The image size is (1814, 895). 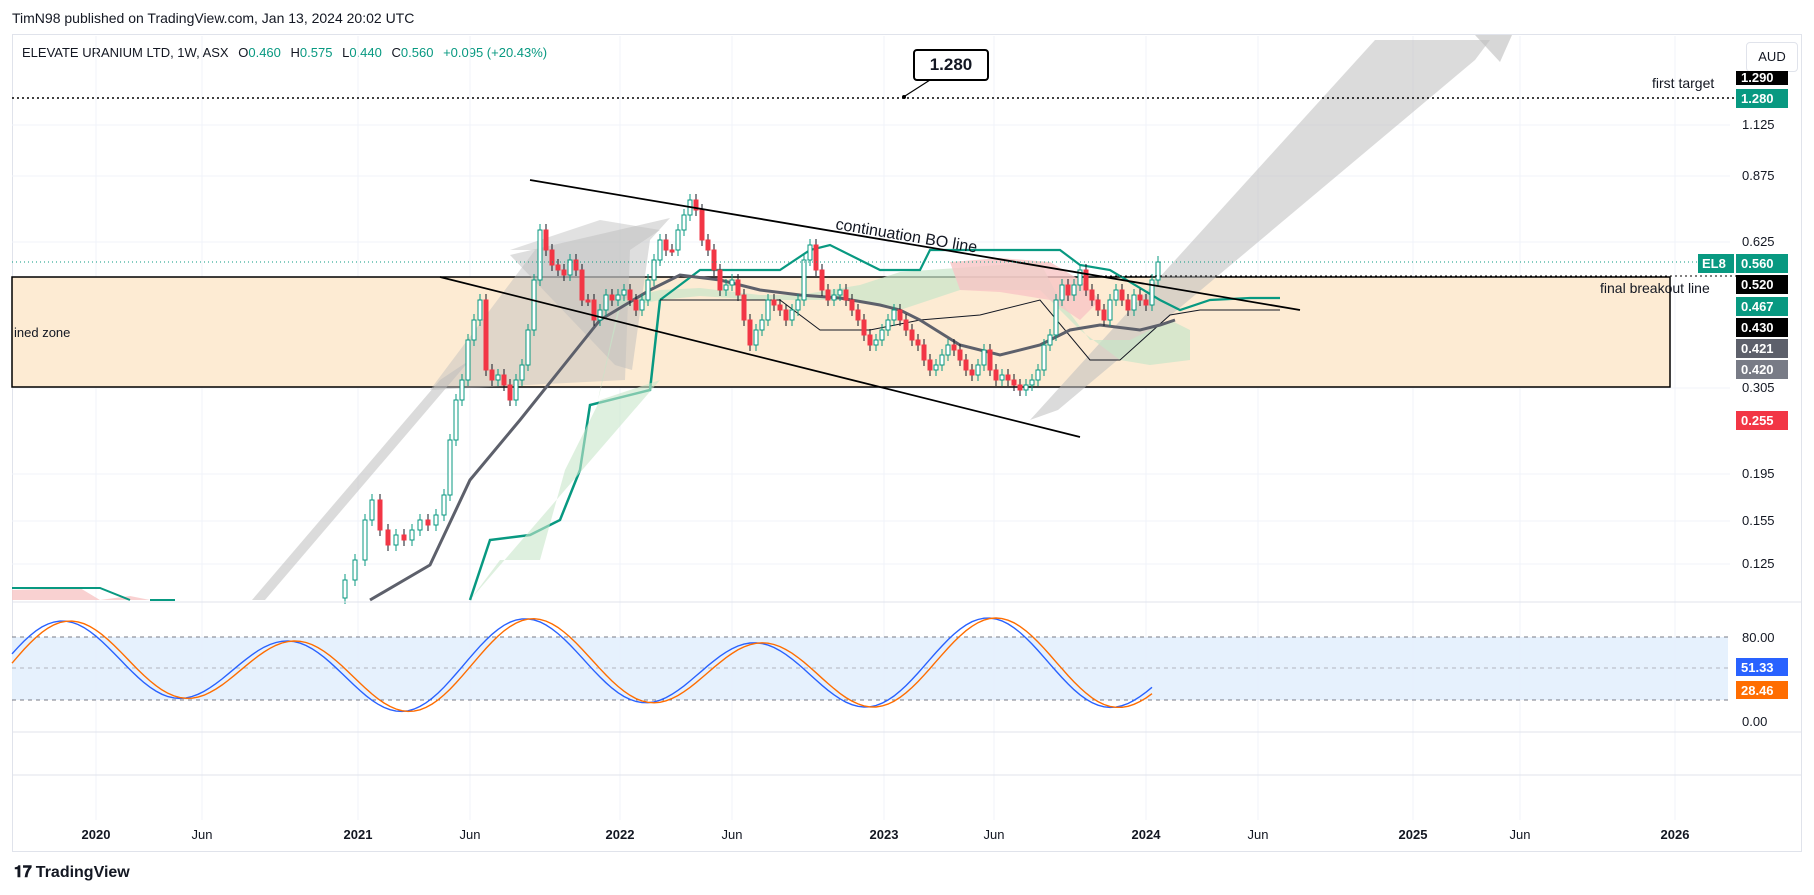 I want to click on close-label: C, so click(x=396, y=52).